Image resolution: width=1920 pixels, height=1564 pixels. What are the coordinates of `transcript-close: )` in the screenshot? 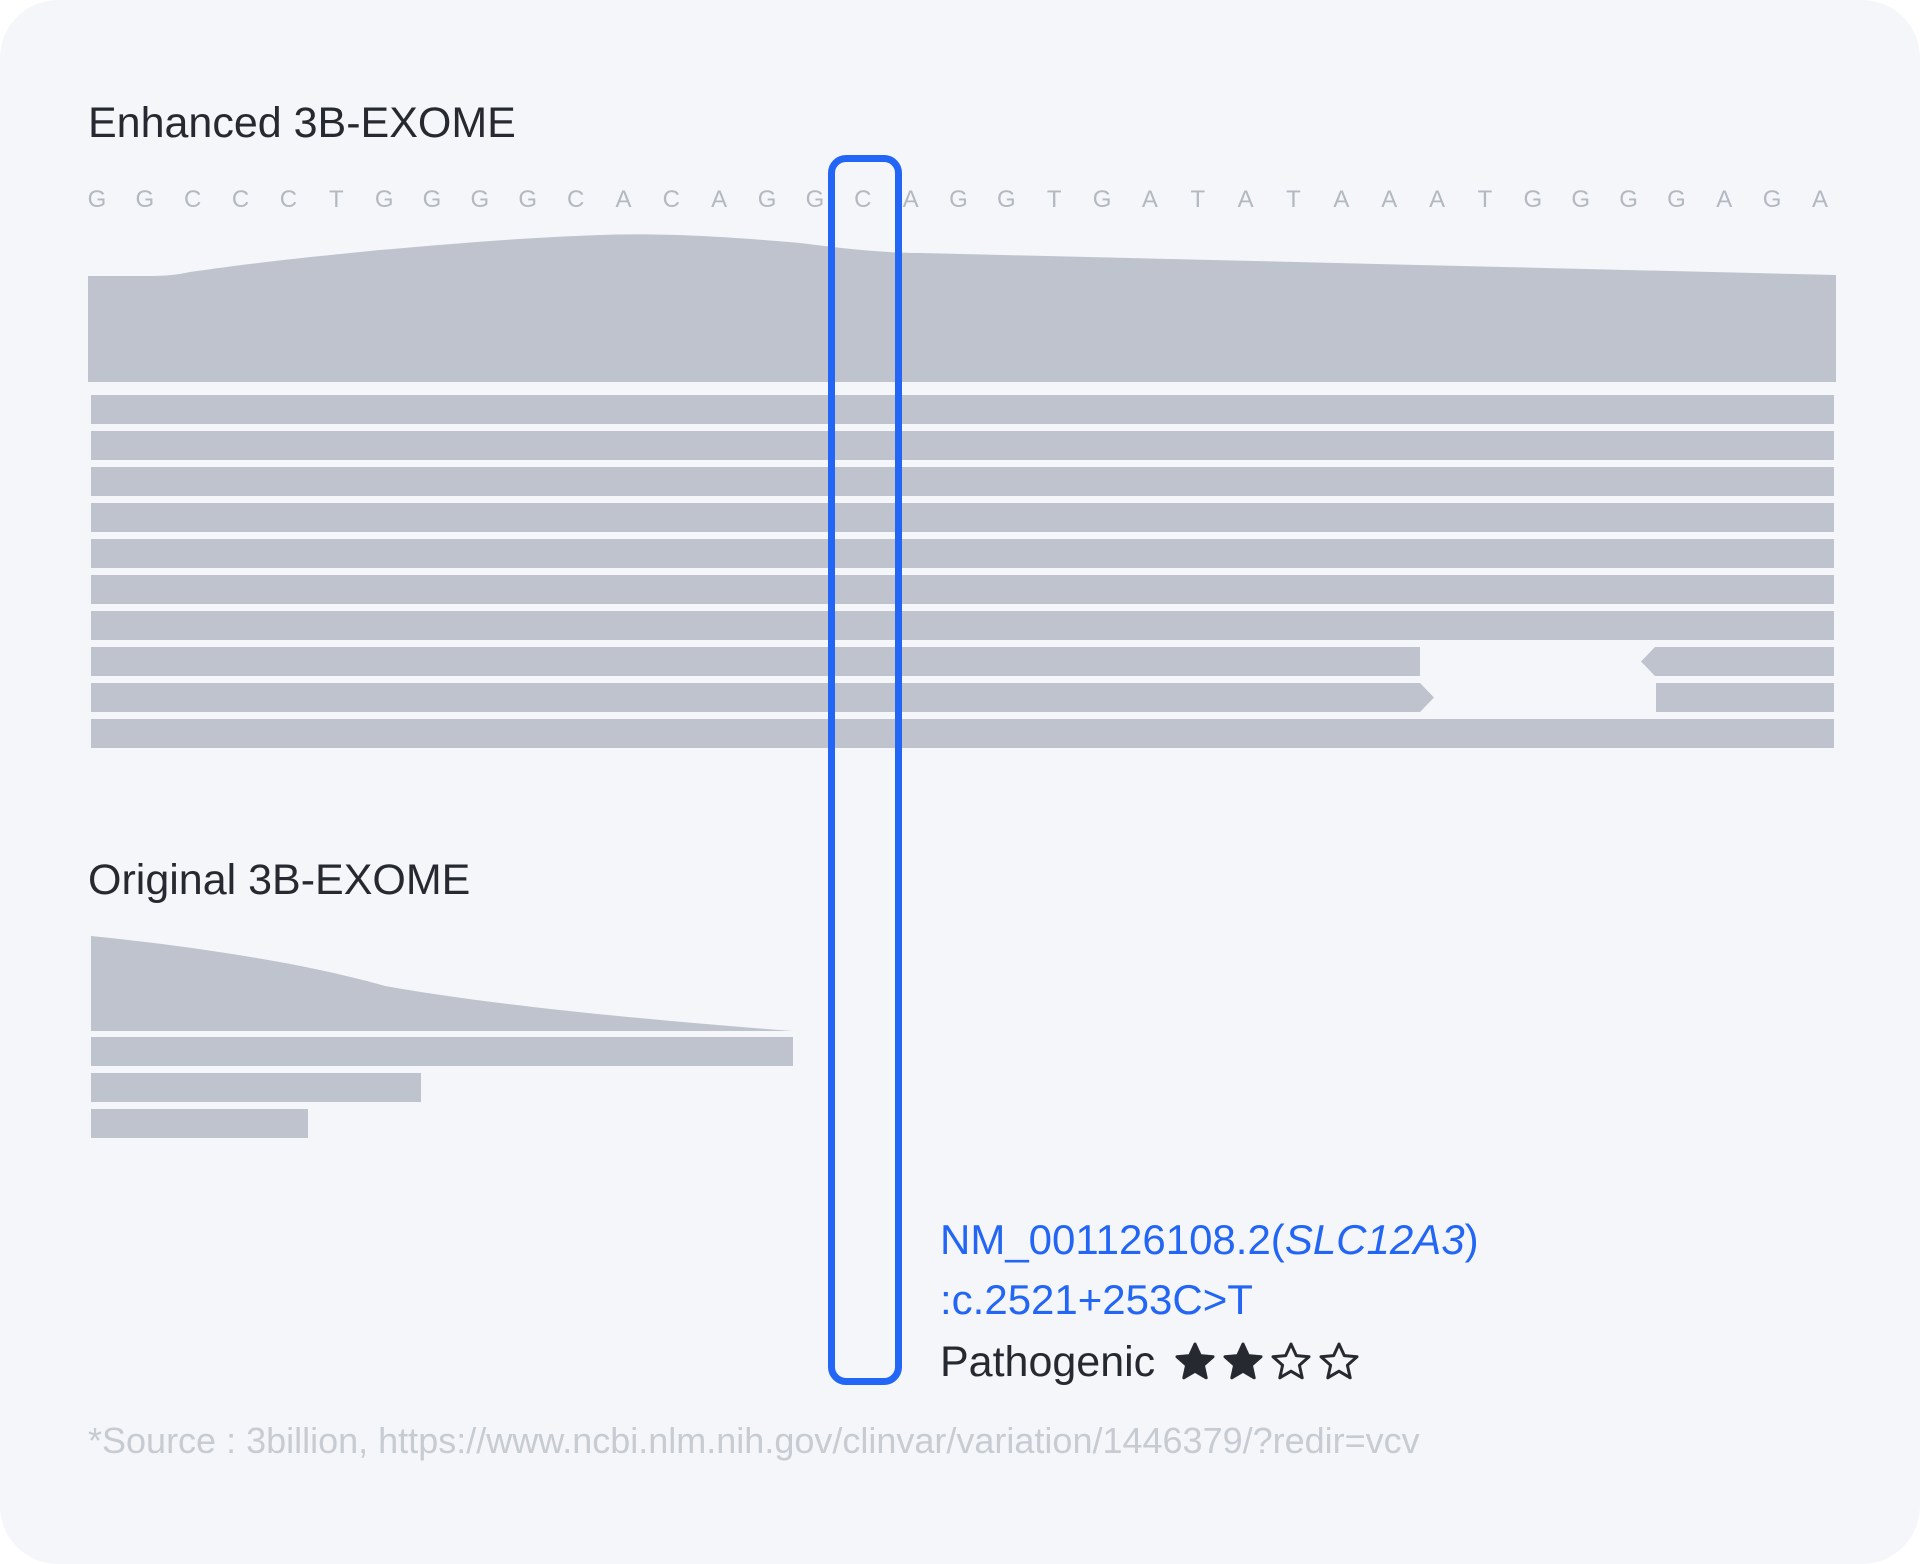 It's located at (1471, 1239).